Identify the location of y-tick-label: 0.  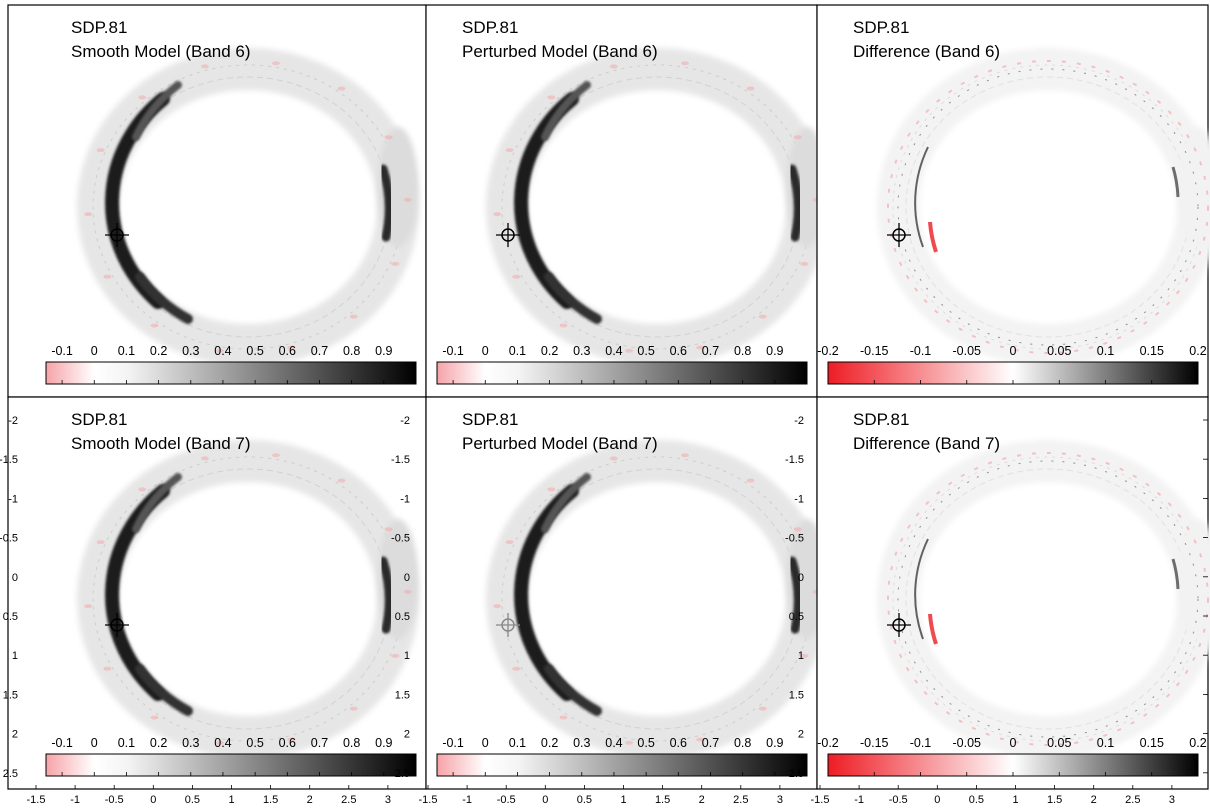
(15, 578).